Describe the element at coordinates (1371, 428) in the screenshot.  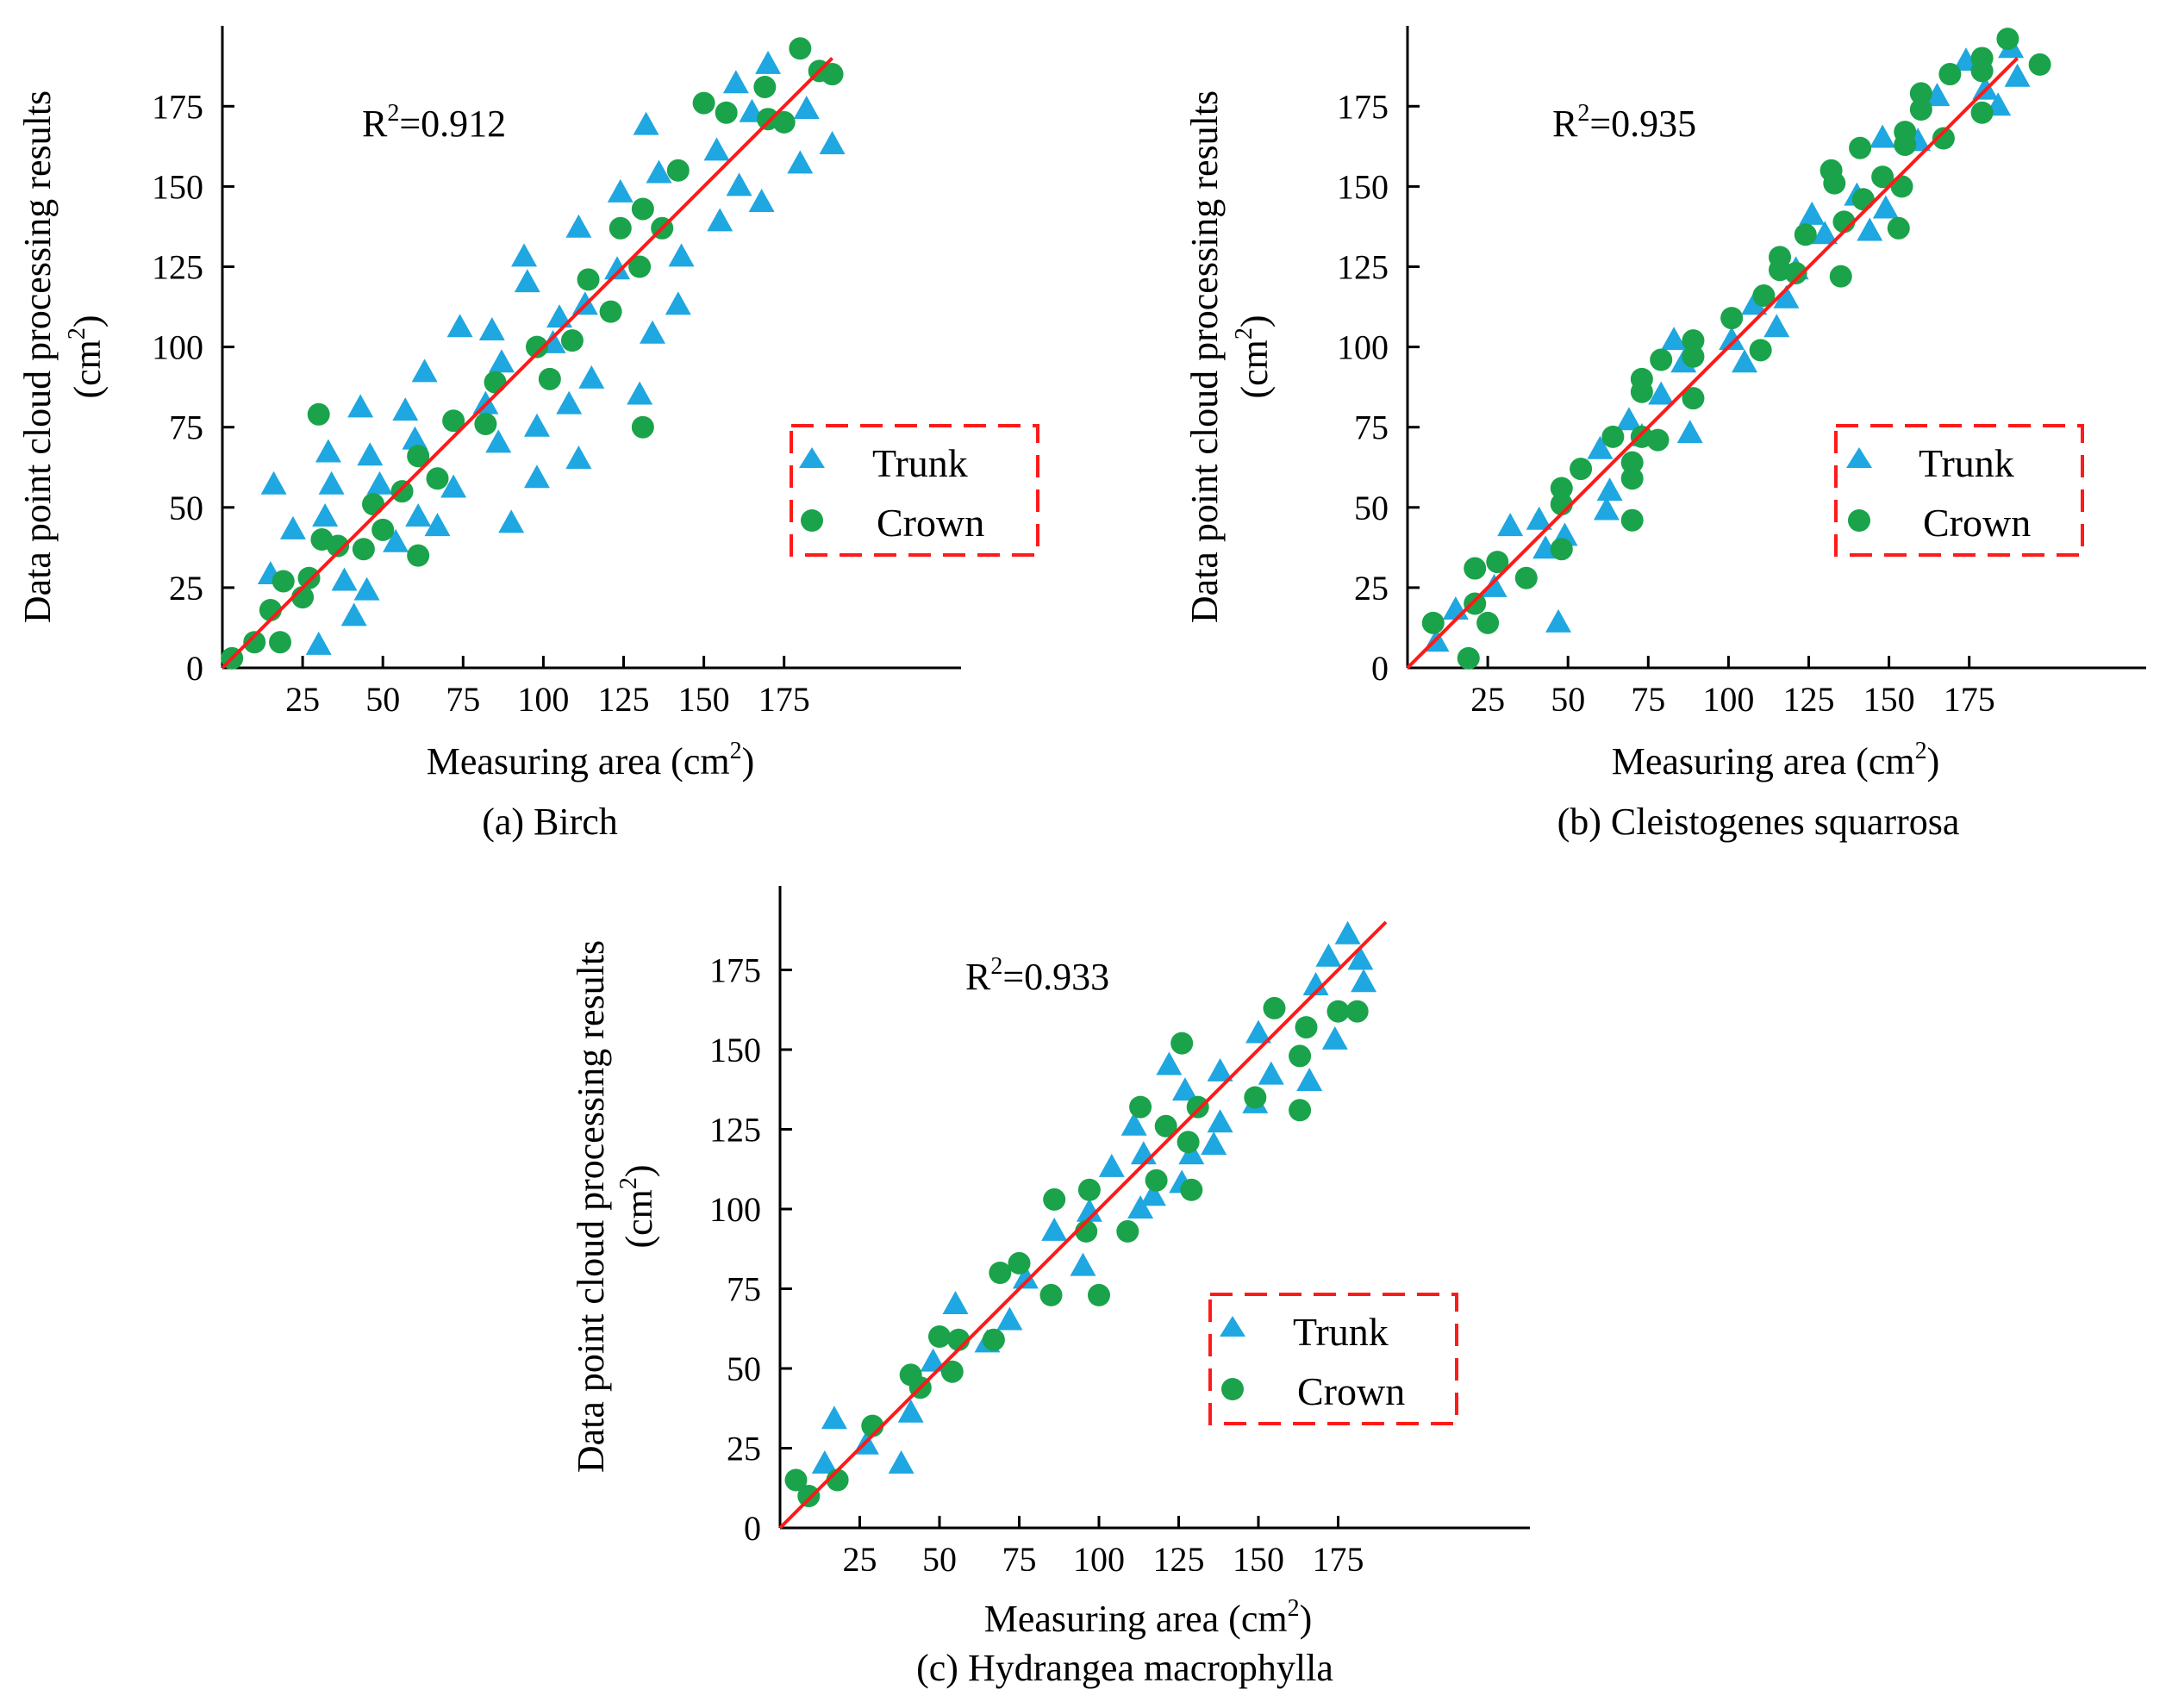
I see `y-tick-label: 75` at that location.